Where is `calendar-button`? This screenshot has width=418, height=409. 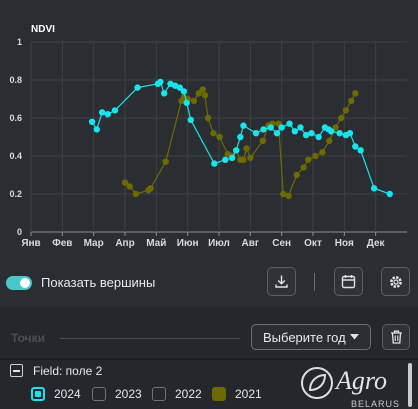
calendar-button is located at coordinates (348, 281).